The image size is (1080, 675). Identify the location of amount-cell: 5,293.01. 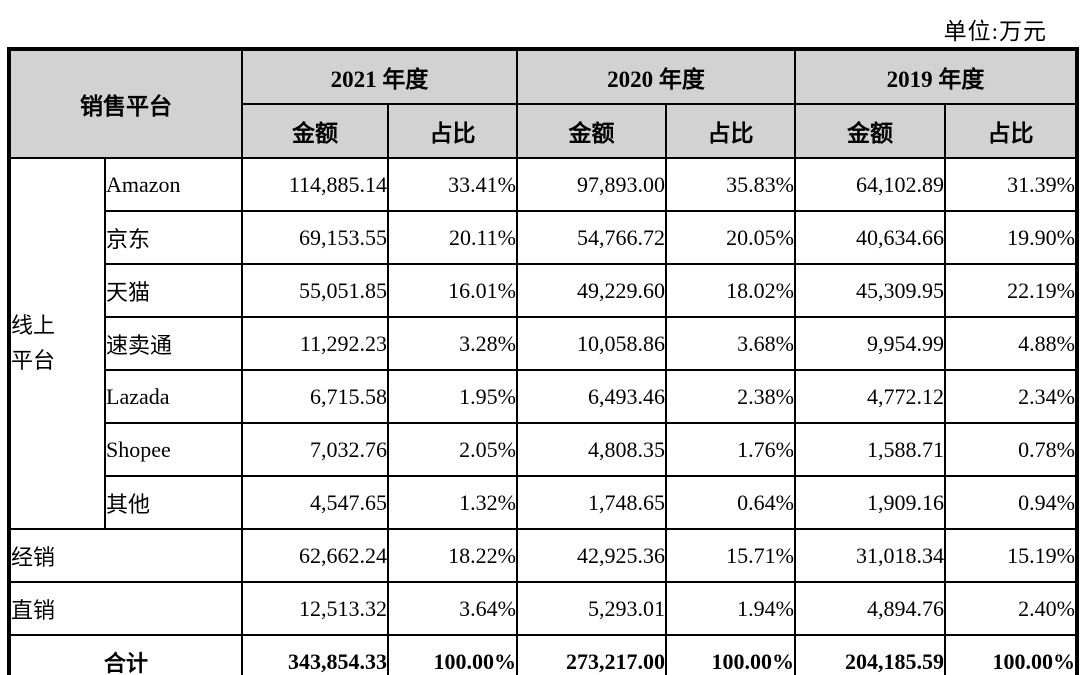
(591, 608).